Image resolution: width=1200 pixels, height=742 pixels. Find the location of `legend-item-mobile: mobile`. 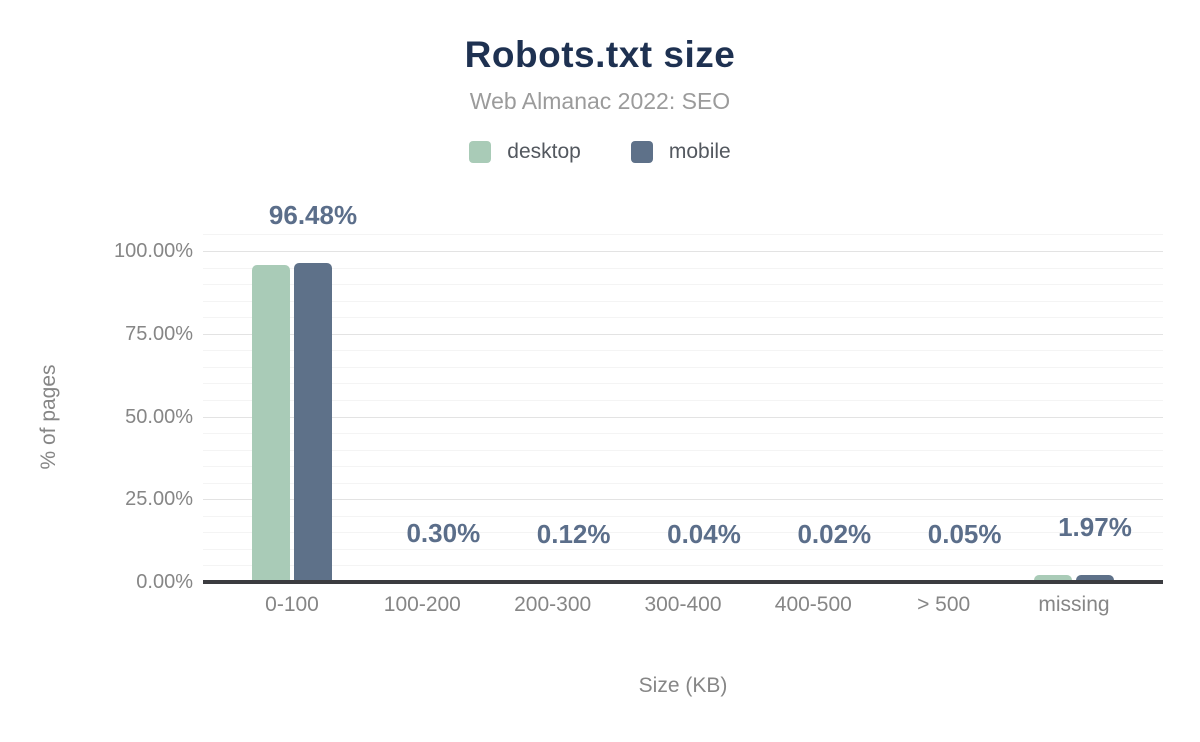

legend-item-mobile: mobile is located at coordinates (680, 152).